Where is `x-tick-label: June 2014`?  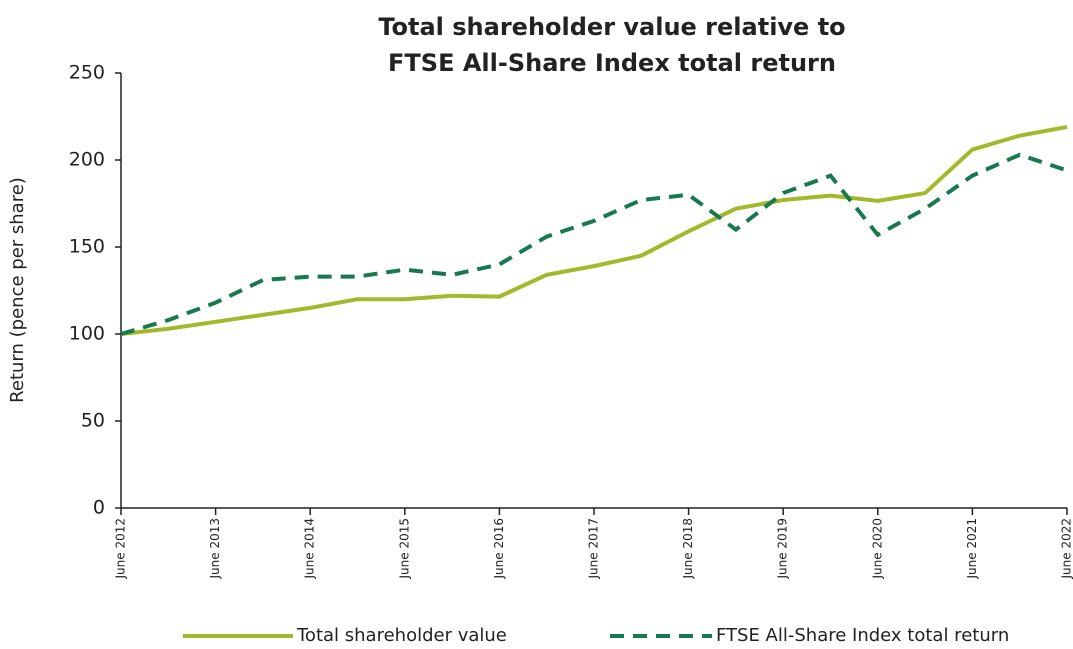
x-tick-label: June 2014 is located at coordinates (310, 549).